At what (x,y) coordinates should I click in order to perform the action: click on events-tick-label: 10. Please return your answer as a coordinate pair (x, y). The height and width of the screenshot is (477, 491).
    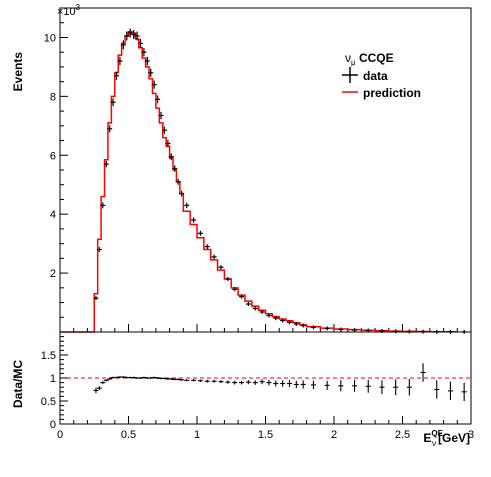
    Looking at the image, I should click on (50, 38).